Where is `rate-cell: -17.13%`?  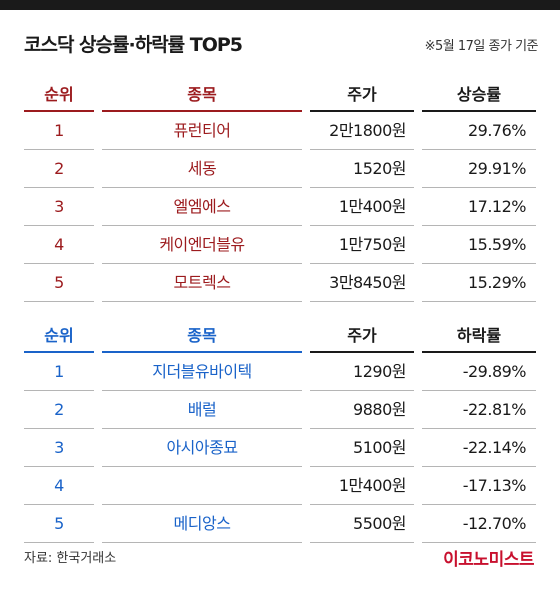
rate-cell: -17.13% is located at coordinates (494, 485).